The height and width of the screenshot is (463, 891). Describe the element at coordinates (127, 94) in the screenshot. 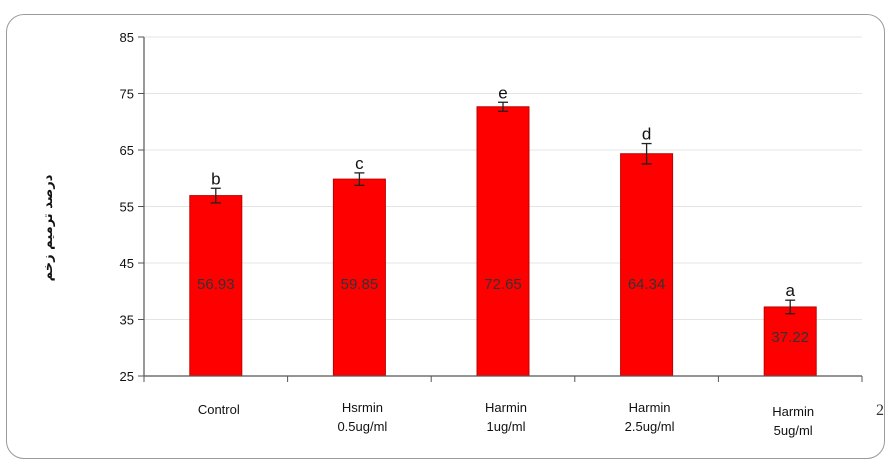

I see `y-tick-label-75: 75` at that location.